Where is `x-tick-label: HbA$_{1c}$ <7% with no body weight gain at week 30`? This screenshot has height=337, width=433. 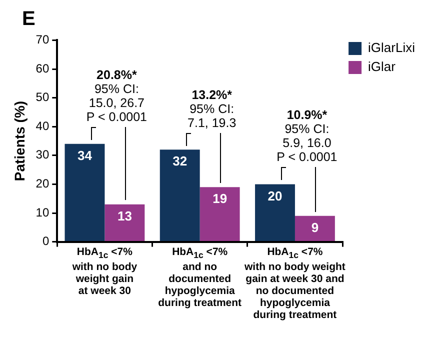 x-tick-label: HbA$_{1c}$ <7% with no body weight gain at week 30 is located at coordinates (105, 271).